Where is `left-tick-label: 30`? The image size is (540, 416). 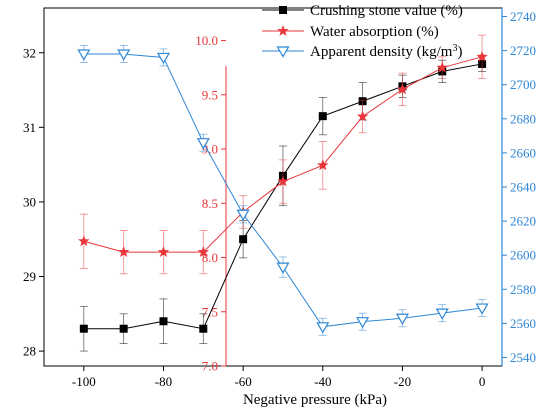 left-tick-label: 30 is located at coordinates (29, 201).